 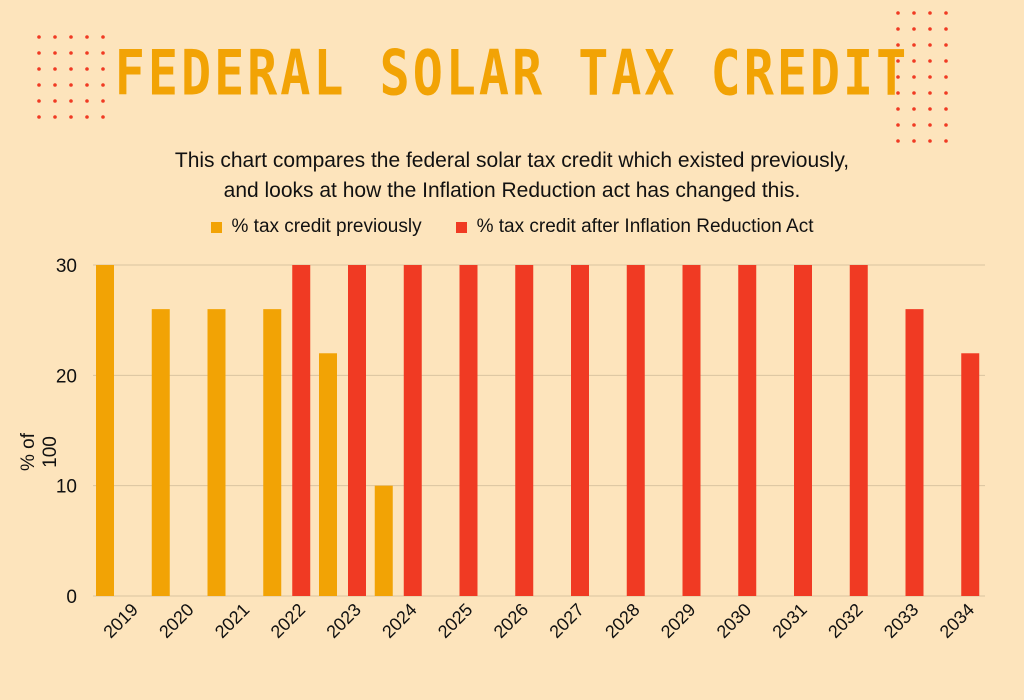 I want to click on x-tick-label: 2033, so click(x=901, y=621).